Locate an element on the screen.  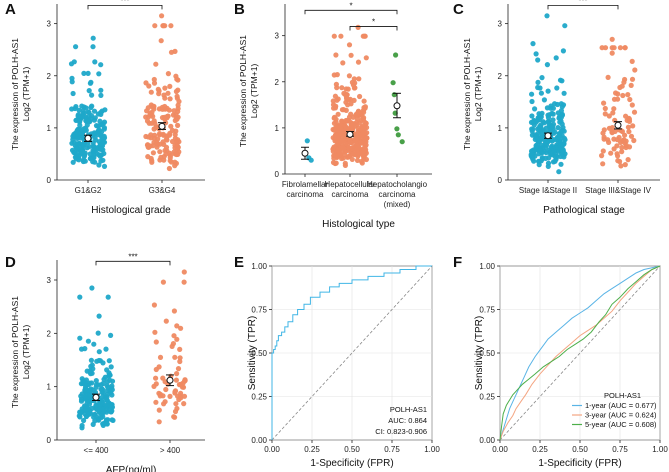
legend-entry: 3-year (AUC = 0.624) is located at coordinates (621, 415).